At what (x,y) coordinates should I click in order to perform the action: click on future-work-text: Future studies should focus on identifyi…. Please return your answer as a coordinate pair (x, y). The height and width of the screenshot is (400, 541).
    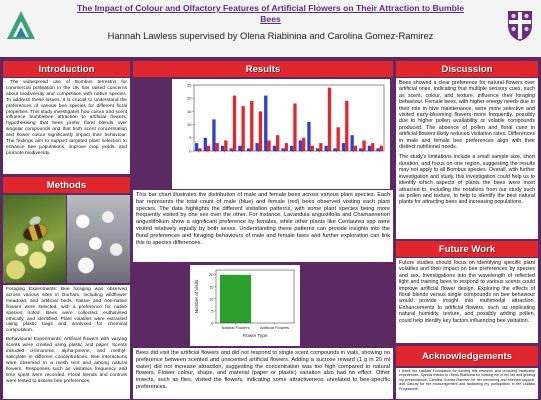
    Looking at the image, I should click on (467, 292).